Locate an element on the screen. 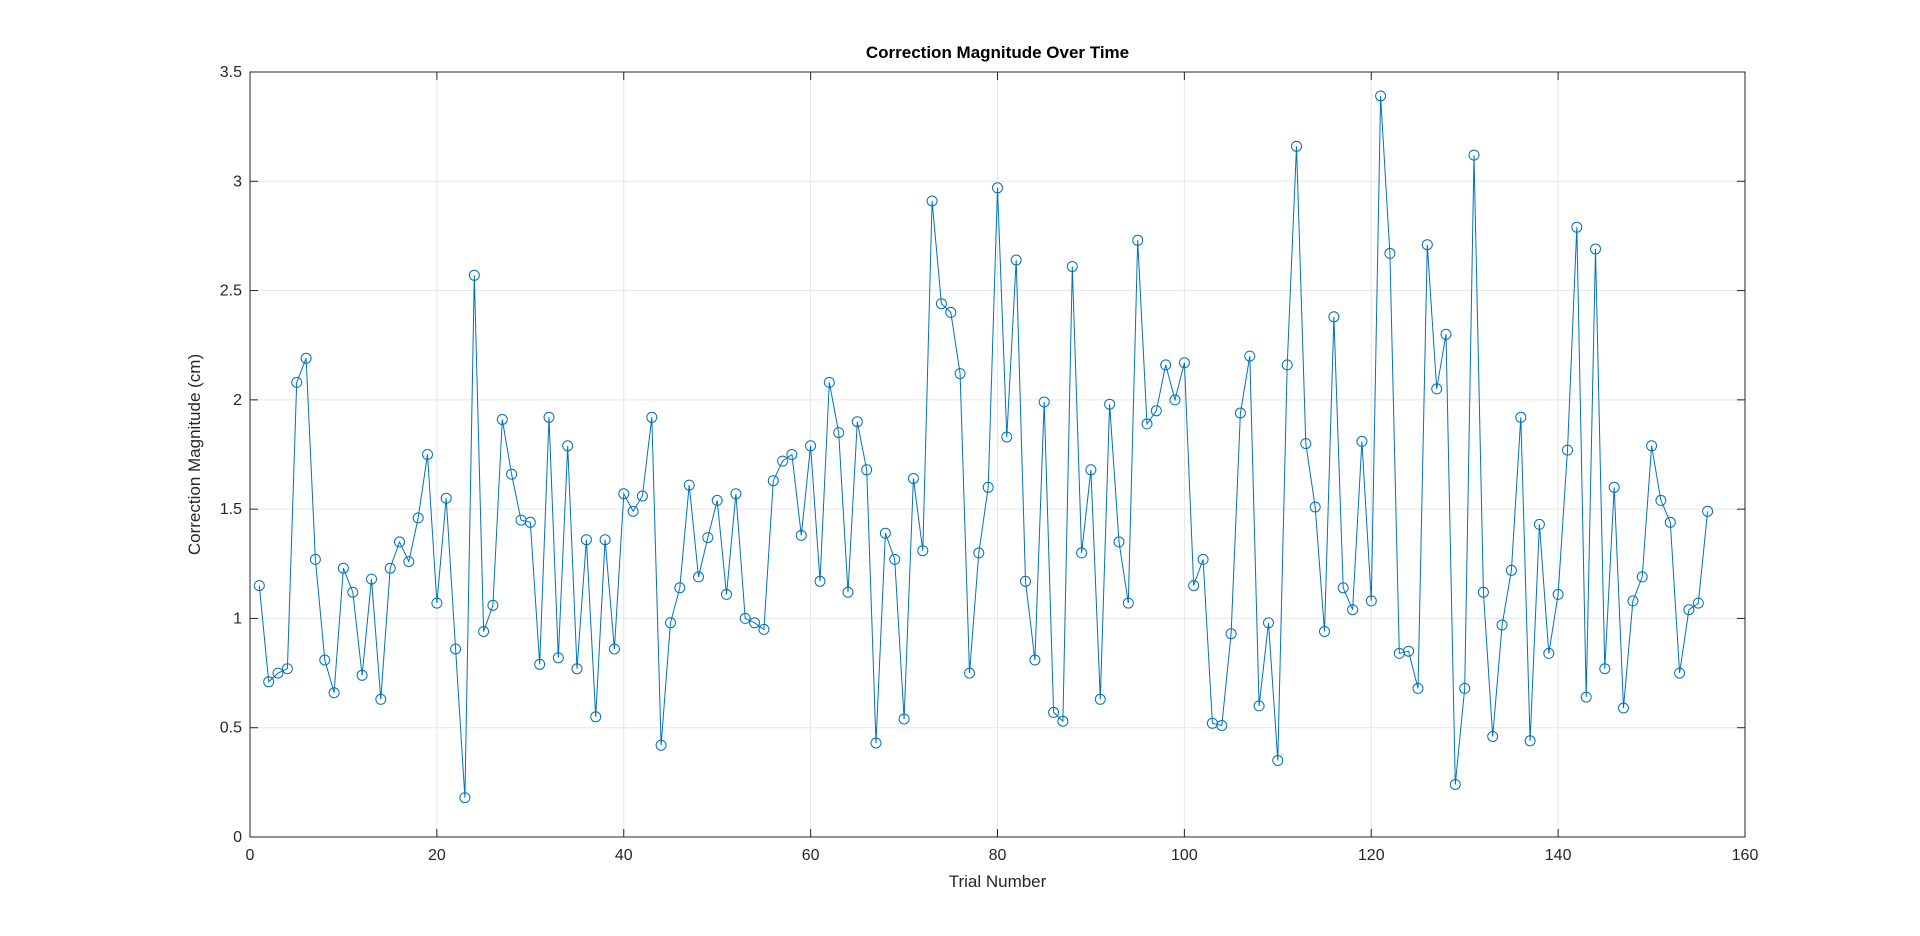 Image resolution: width=1920 pixels, height=936 pixels. x-tick-label: 140 is located at coordinates (1558, 855).